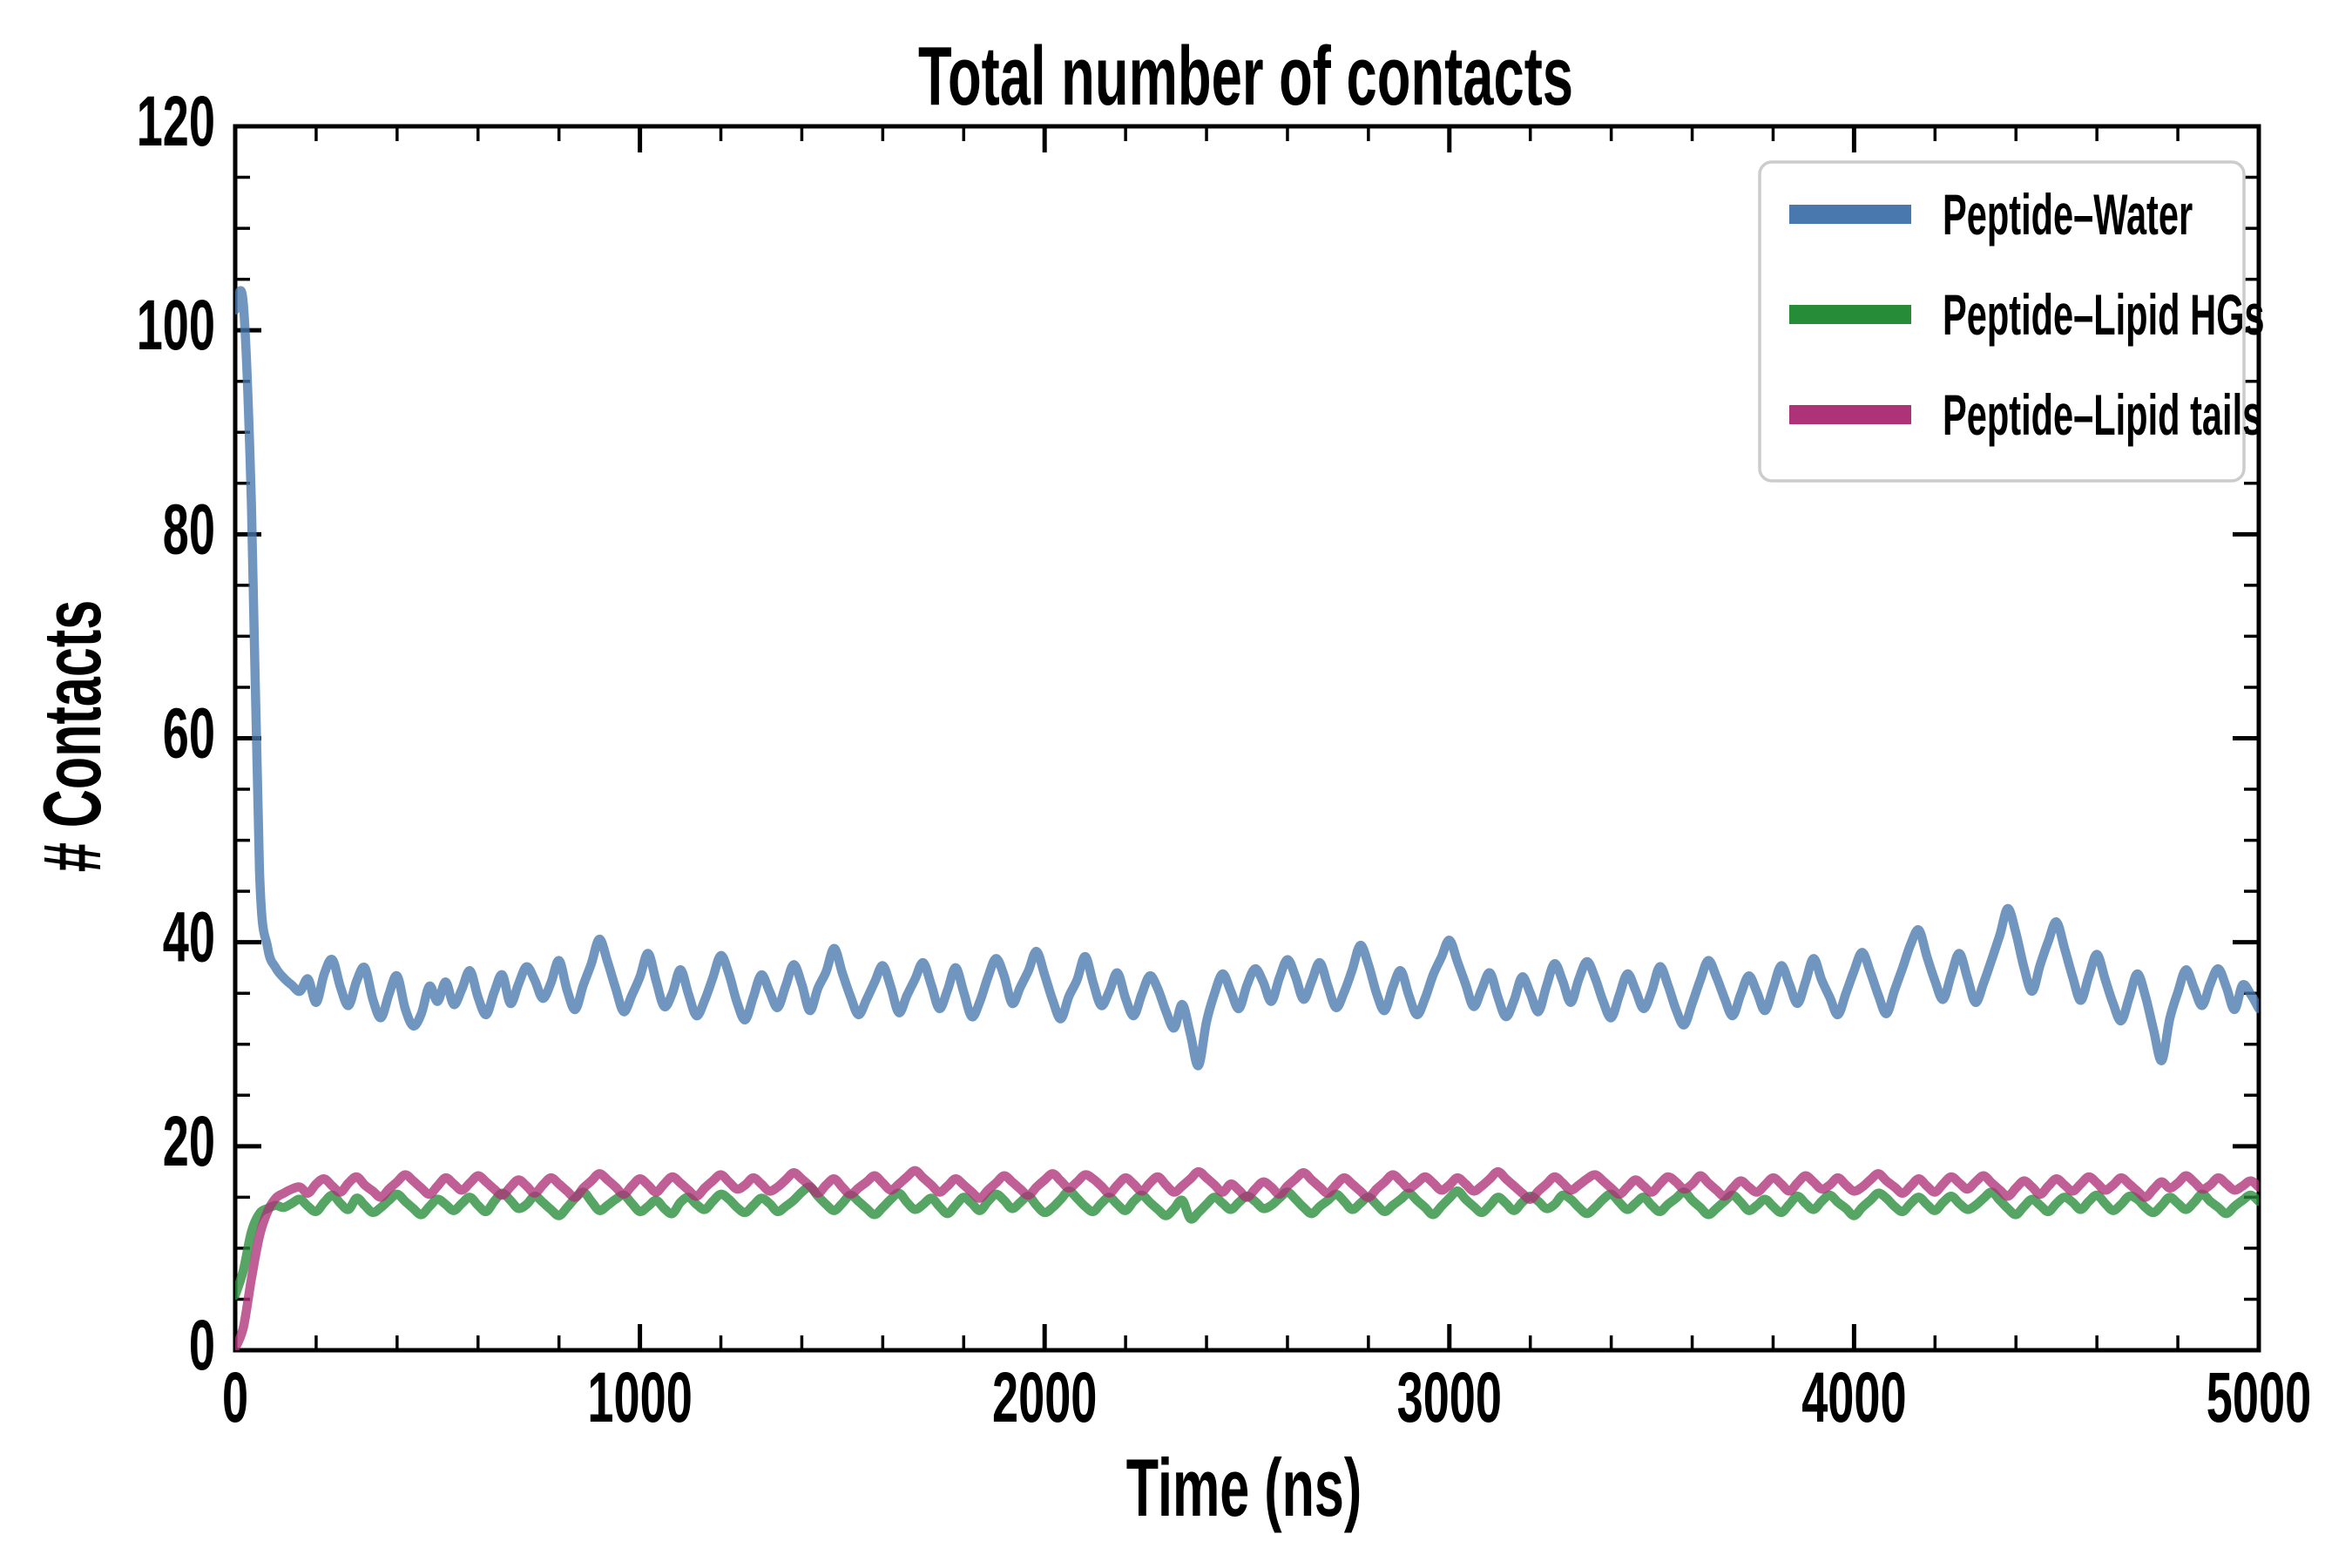 This screenshot has width=2352, height=1568. What do you see at coordinates (189, 936) in the screenshot?
I see `y-tick-label: 40` at bounding box center [189, 936].